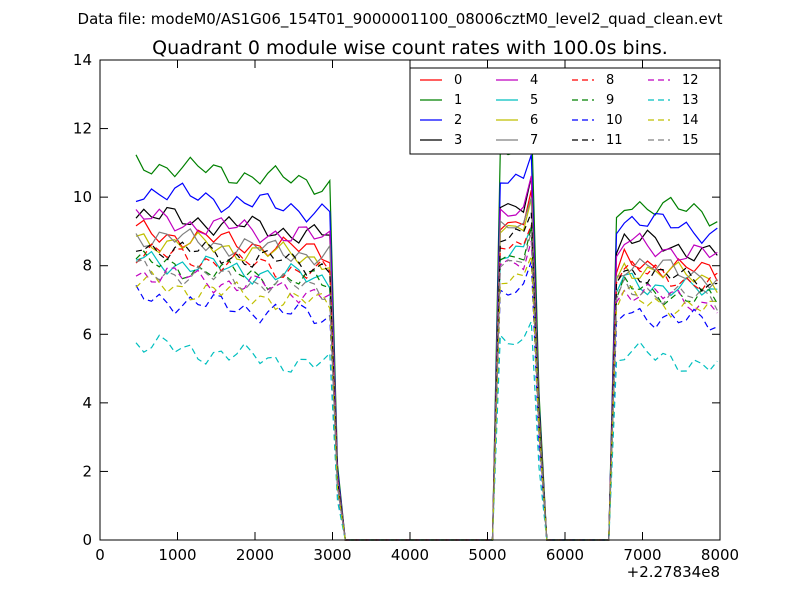 The height and width of the screenshot is (600, 800). Describe the element at coordinates (458, 100) in the screenshot. I see `legend-label-1: 1` at that location.